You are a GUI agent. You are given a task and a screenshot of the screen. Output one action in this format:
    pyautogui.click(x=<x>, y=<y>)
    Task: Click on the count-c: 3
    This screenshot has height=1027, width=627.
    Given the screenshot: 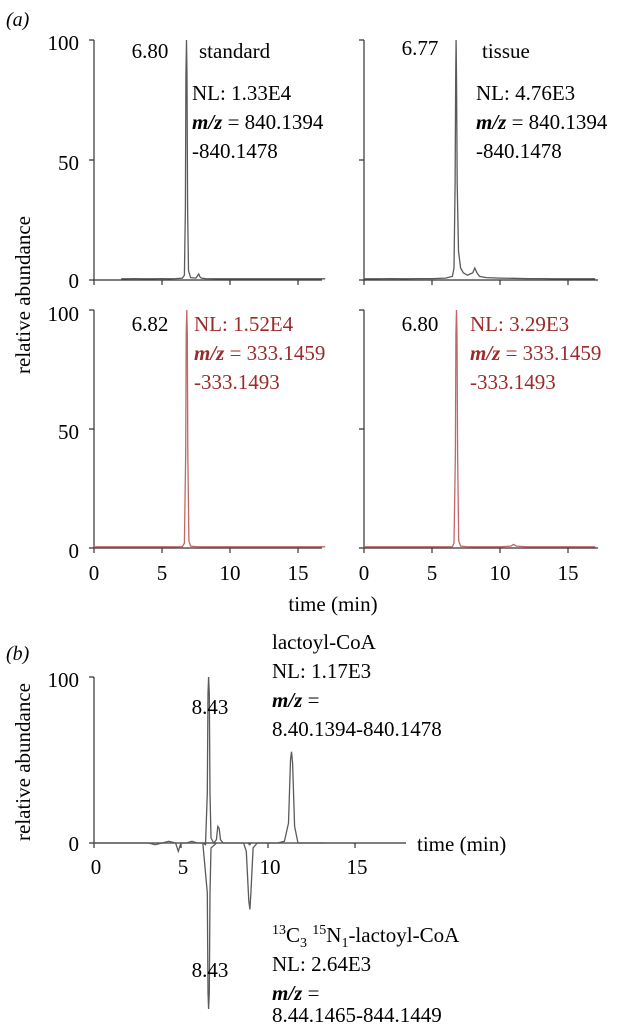 What is the action you would take?
    pyautogui.click(x=303, y=943)
    